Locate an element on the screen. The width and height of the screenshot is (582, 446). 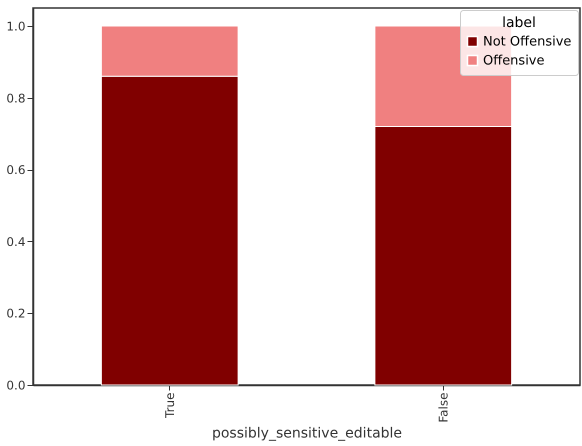
y-tick-label: 0.0 is located at coordinates (16, 385).